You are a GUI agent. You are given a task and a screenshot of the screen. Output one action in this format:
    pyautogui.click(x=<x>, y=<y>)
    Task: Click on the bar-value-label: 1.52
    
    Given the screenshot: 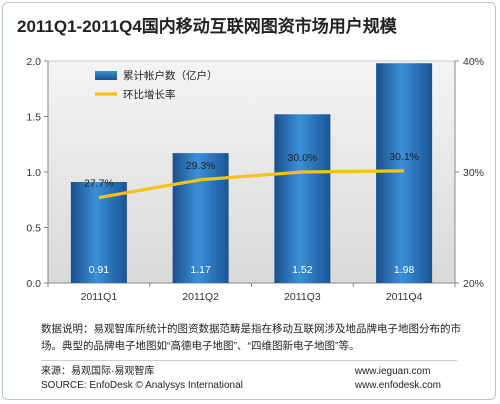 What is the action you would take?
    pyautogui.click(x=302, y=270)
    